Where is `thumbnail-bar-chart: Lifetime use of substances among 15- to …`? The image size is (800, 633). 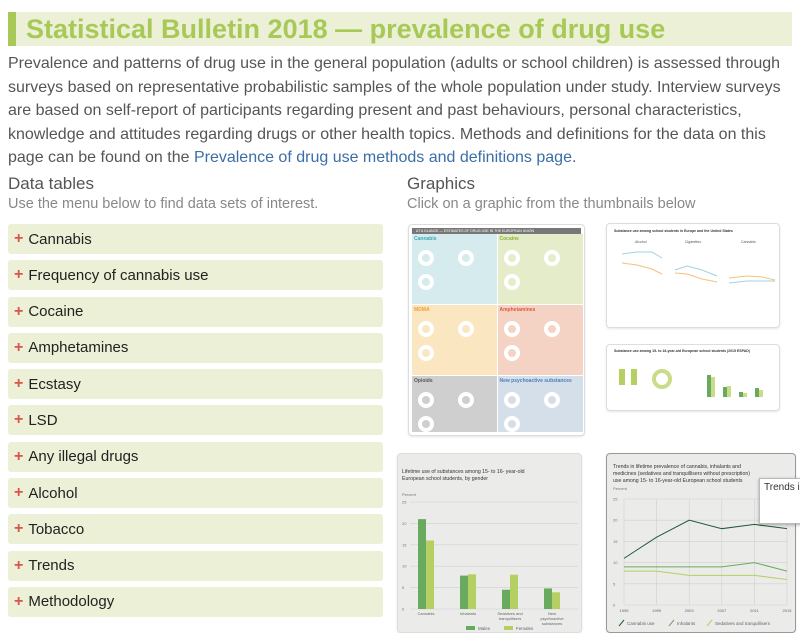
thumbnail-bar-chart: Lifetime use of substances among 15- to … is located at coordinates (489, 543).